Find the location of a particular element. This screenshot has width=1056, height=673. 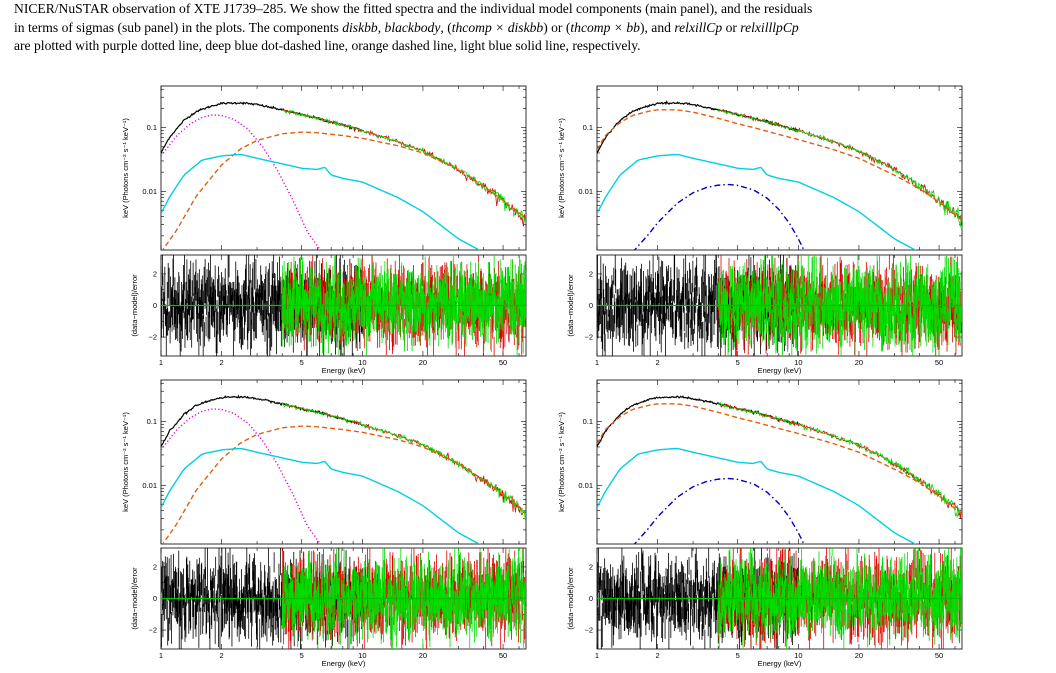

caption-sep: or is located at coordinates (731, 27).